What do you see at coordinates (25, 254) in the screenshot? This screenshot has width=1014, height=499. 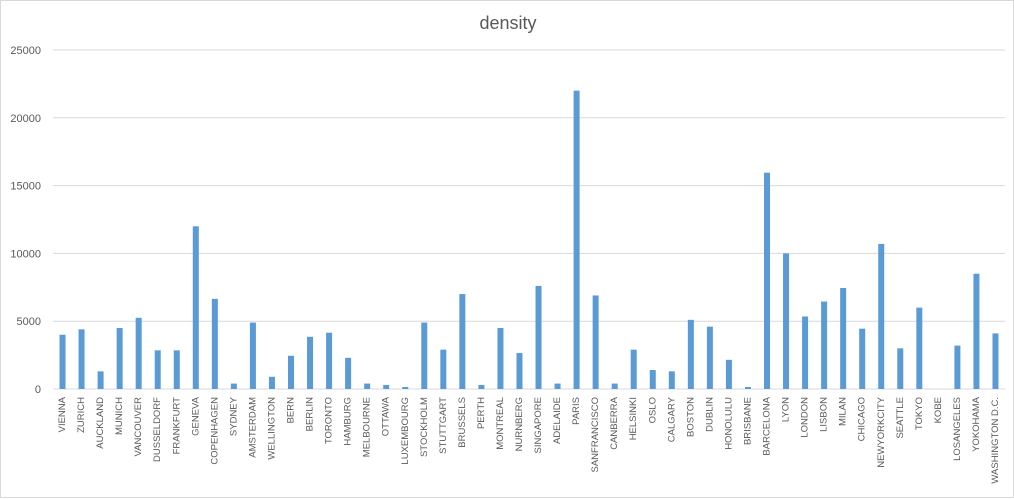 I see `y-tick-label: 10000` at bounding box center [25, 254].